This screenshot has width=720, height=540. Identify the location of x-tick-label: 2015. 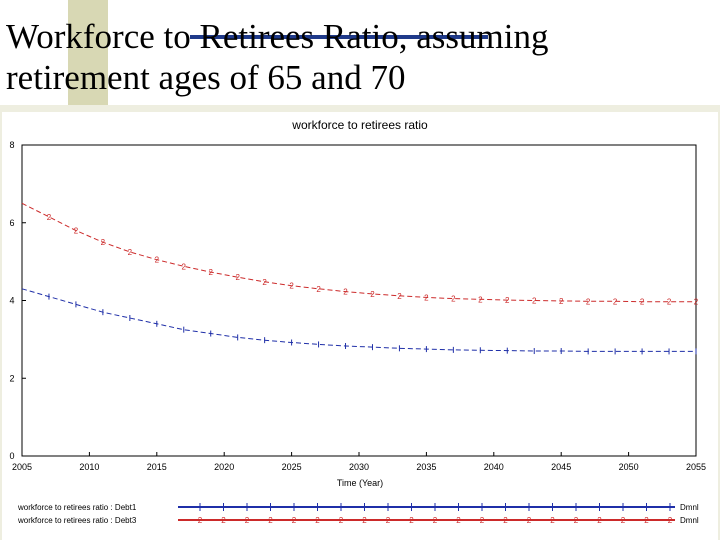
(157, 467).